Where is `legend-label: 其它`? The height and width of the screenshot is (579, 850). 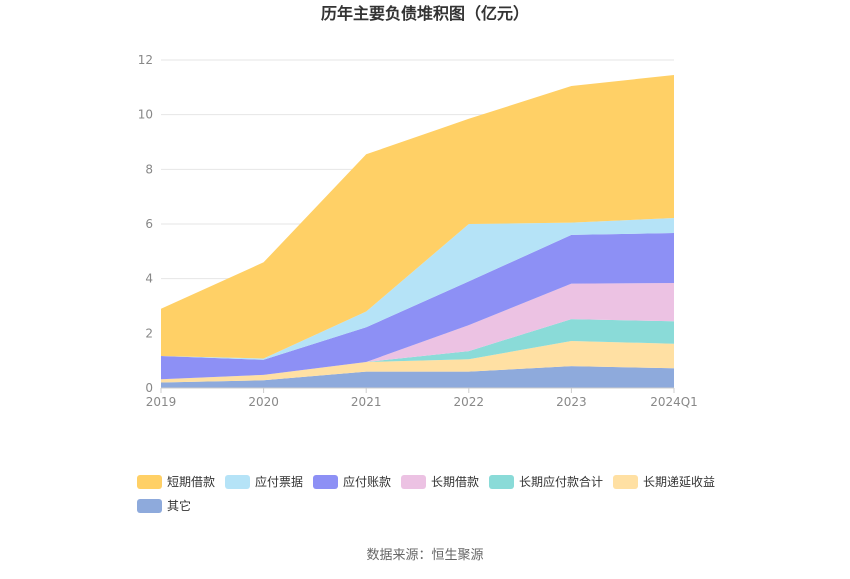
legend-label: 其它 is located at coordinates (179, 505).